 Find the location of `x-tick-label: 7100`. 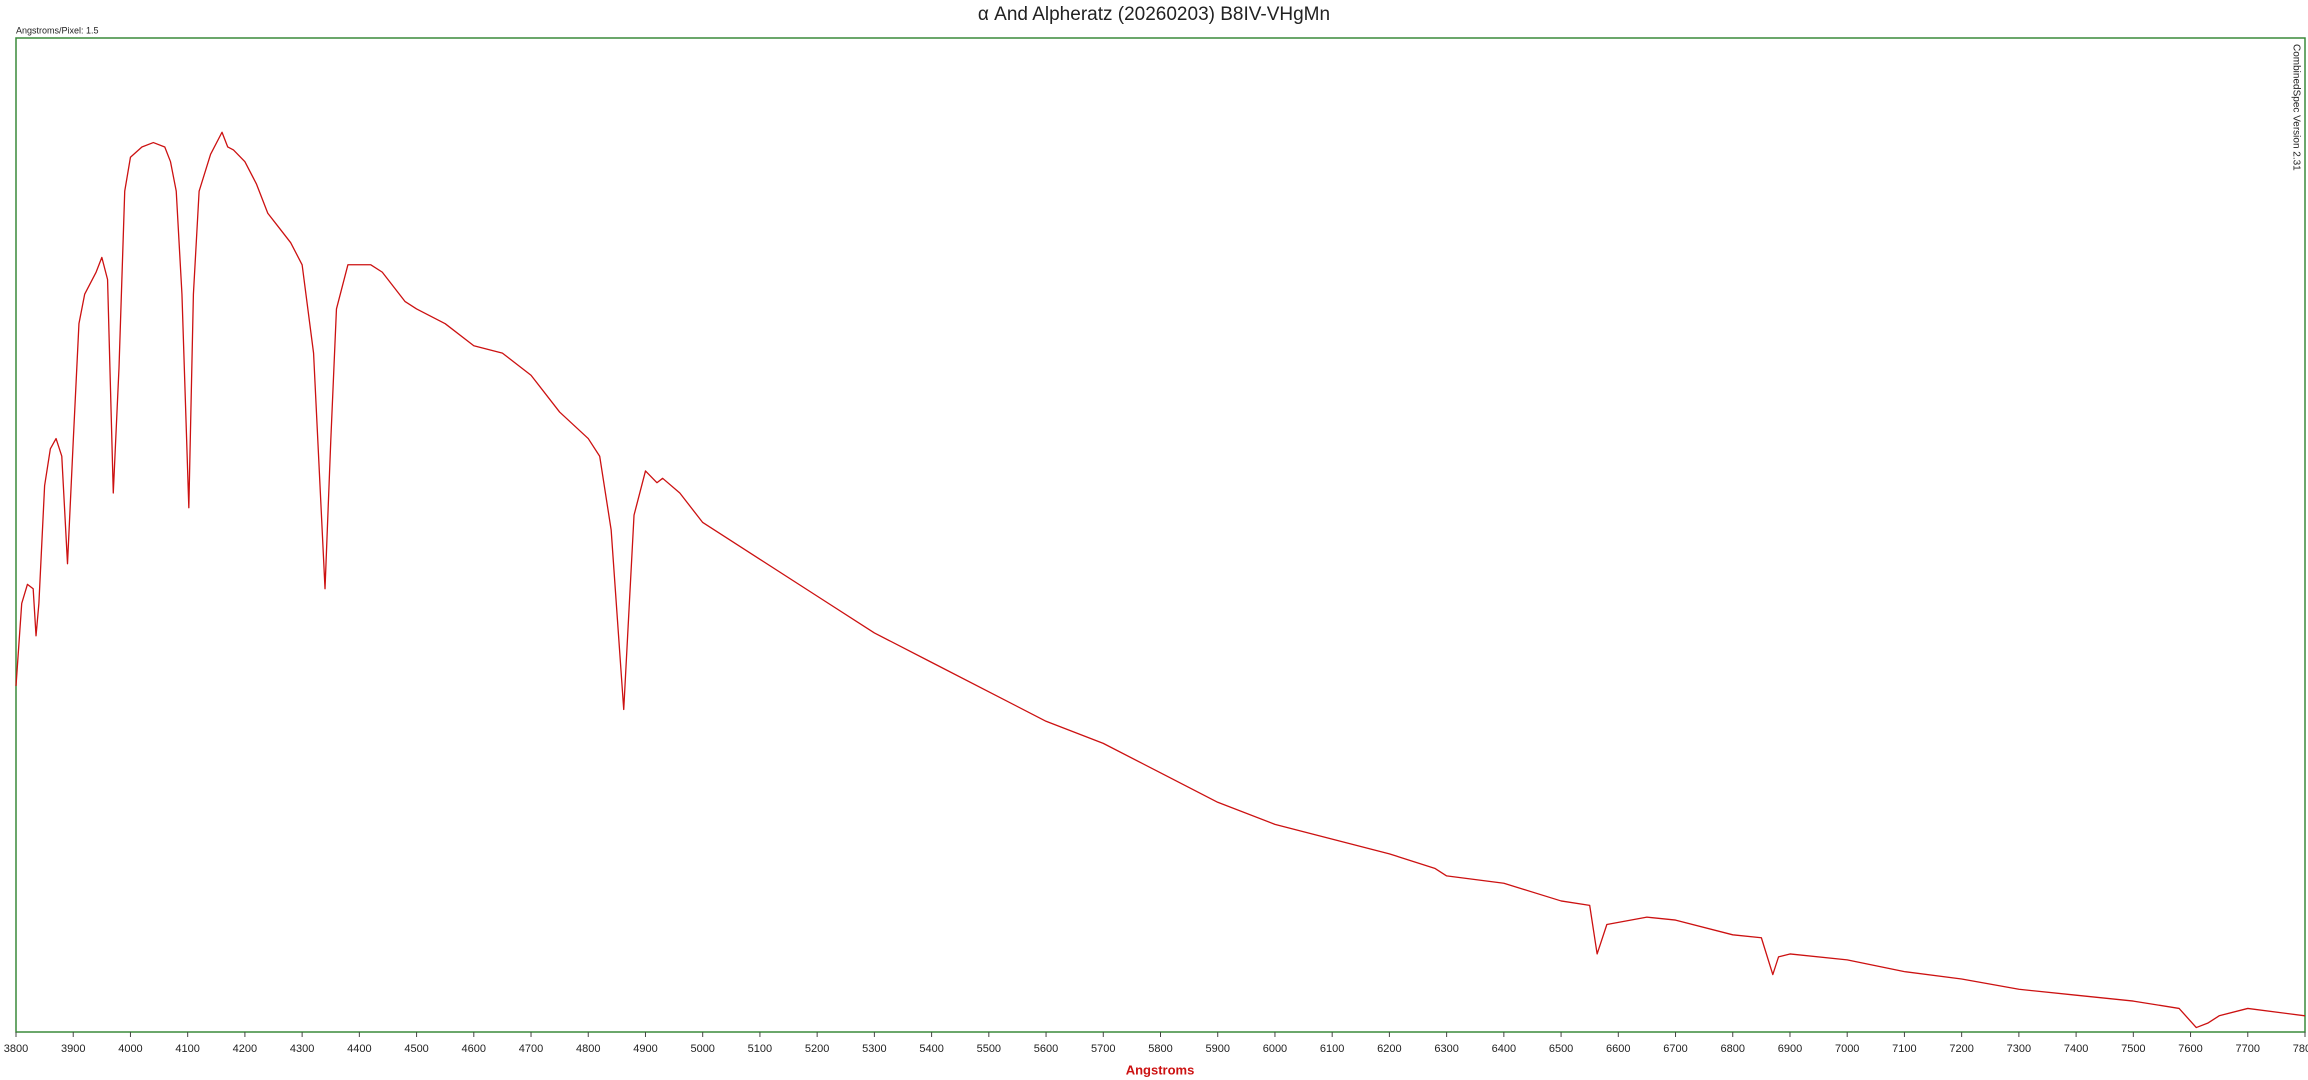

x-tick-label: 7100 is located at coordinates (1904, 1049).